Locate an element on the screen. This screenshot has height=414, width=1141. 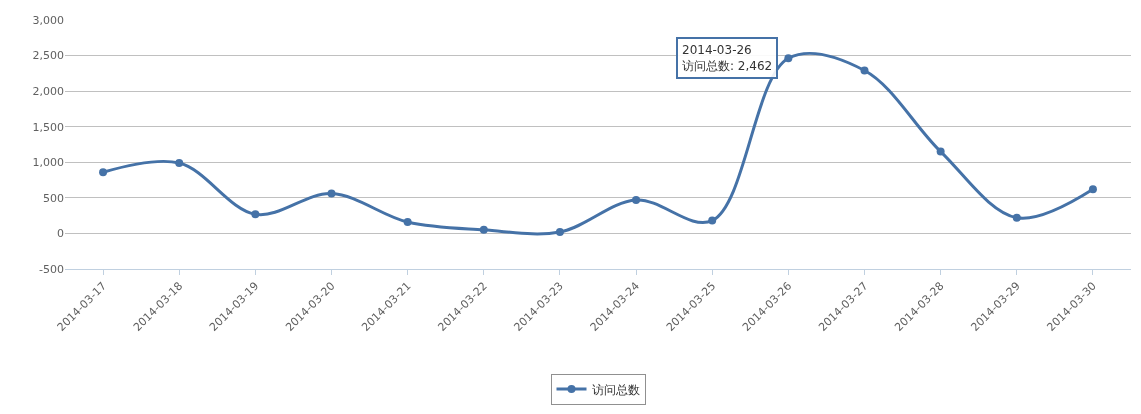
y-tick-label: 1,500 is located at coordinates (48, 127).